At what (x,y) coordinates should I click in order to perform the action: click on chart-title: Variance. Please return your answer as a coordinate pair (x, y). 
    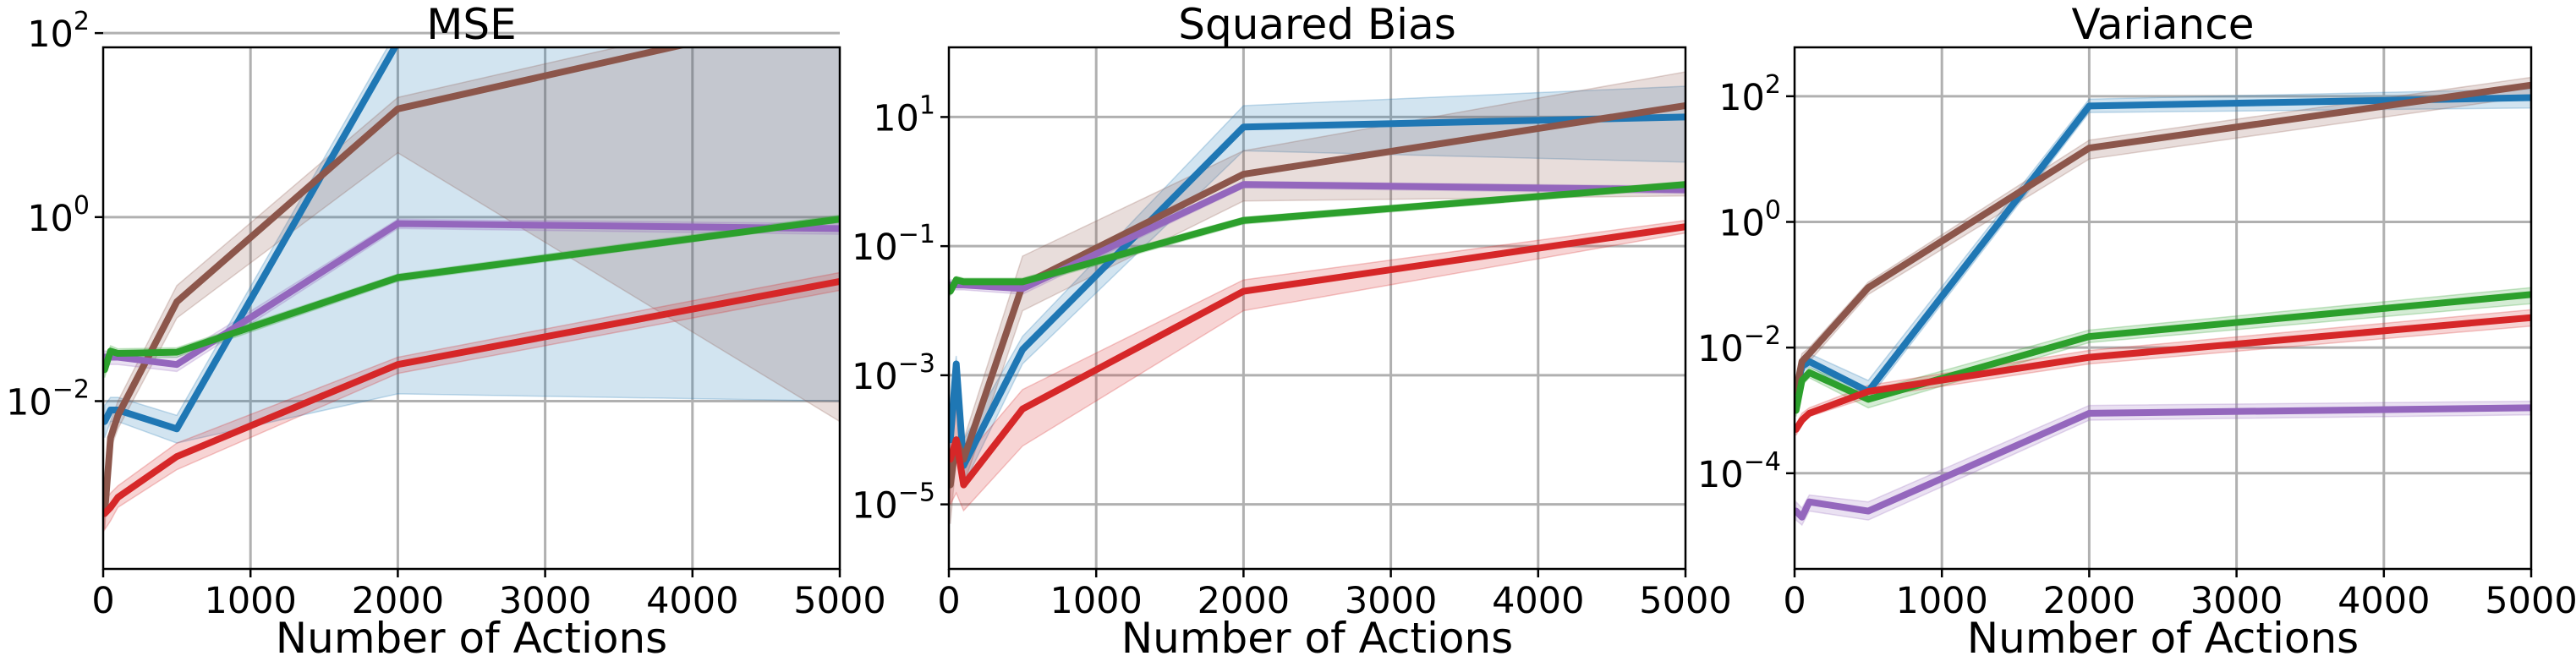
    Looking at the image, I should click on (2163, 24).